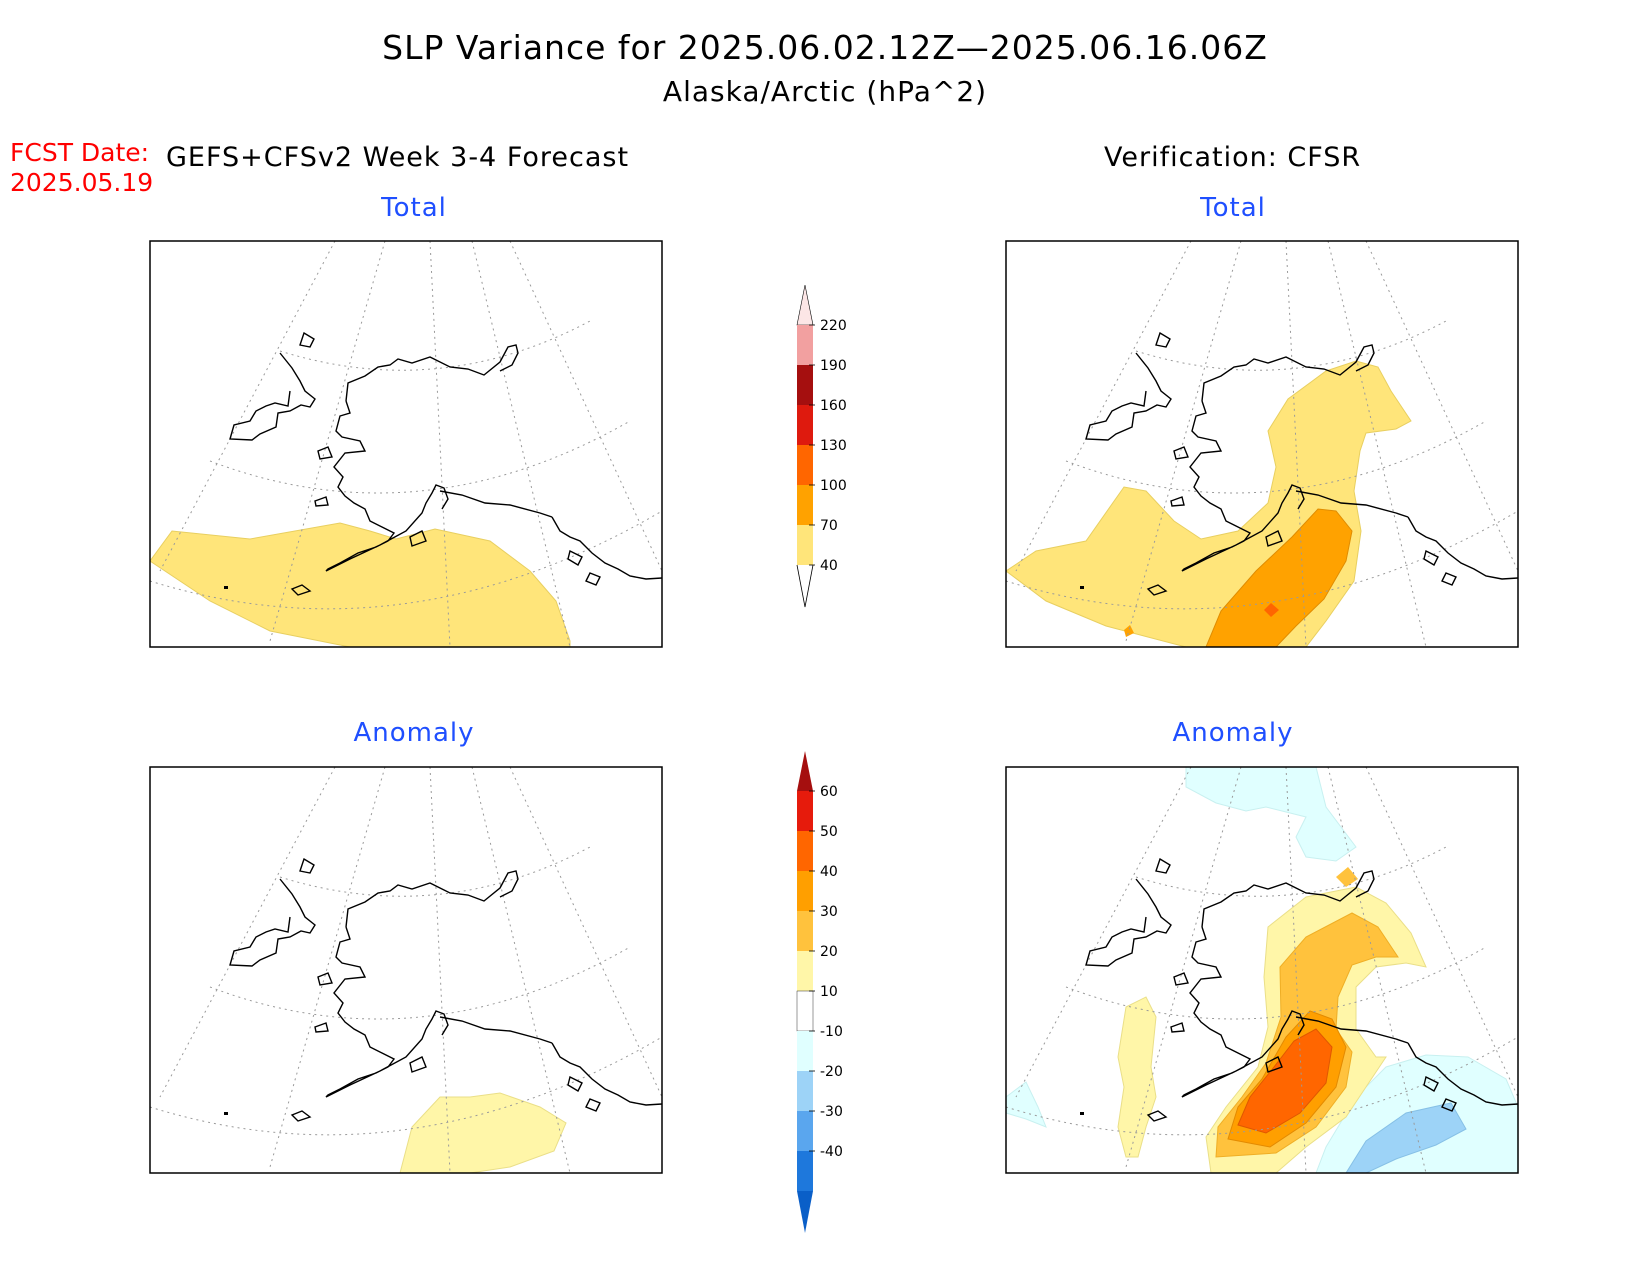  What do you see at coordinates (1271, 814) in the screenshot?
I see `verification-anomaly-shading-neg10-north` at bounding box center [1271, 814].